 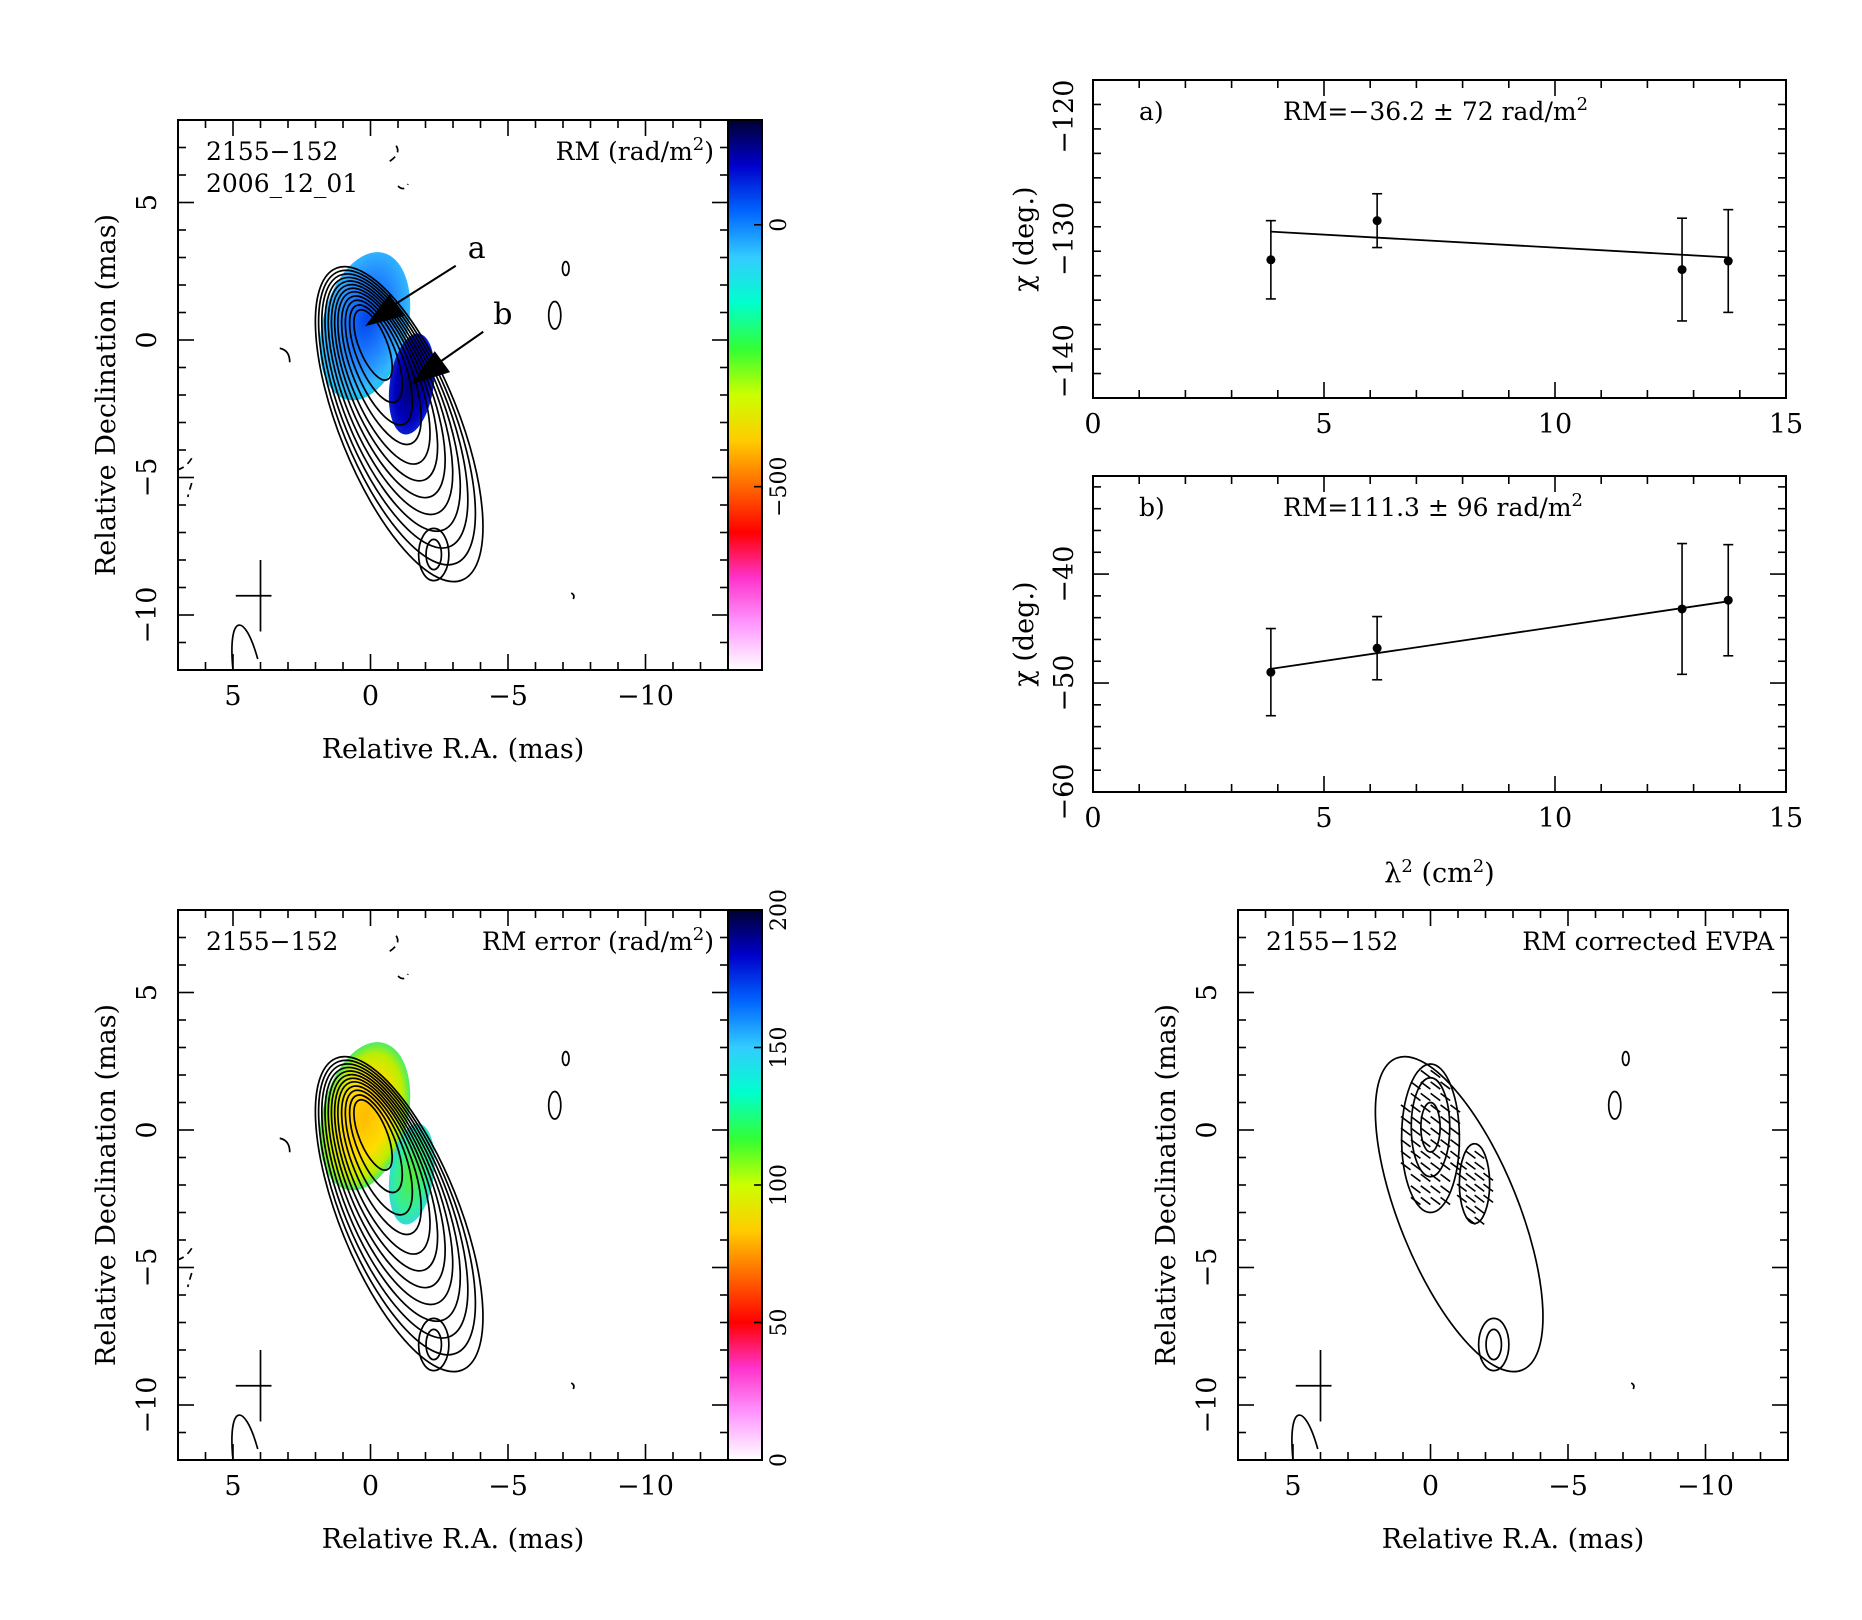 What do you see at coordinates (1786, 424) in the screenshot?
I see `fit-a-xtick-label: 15` at bounding box center [1786, 424].